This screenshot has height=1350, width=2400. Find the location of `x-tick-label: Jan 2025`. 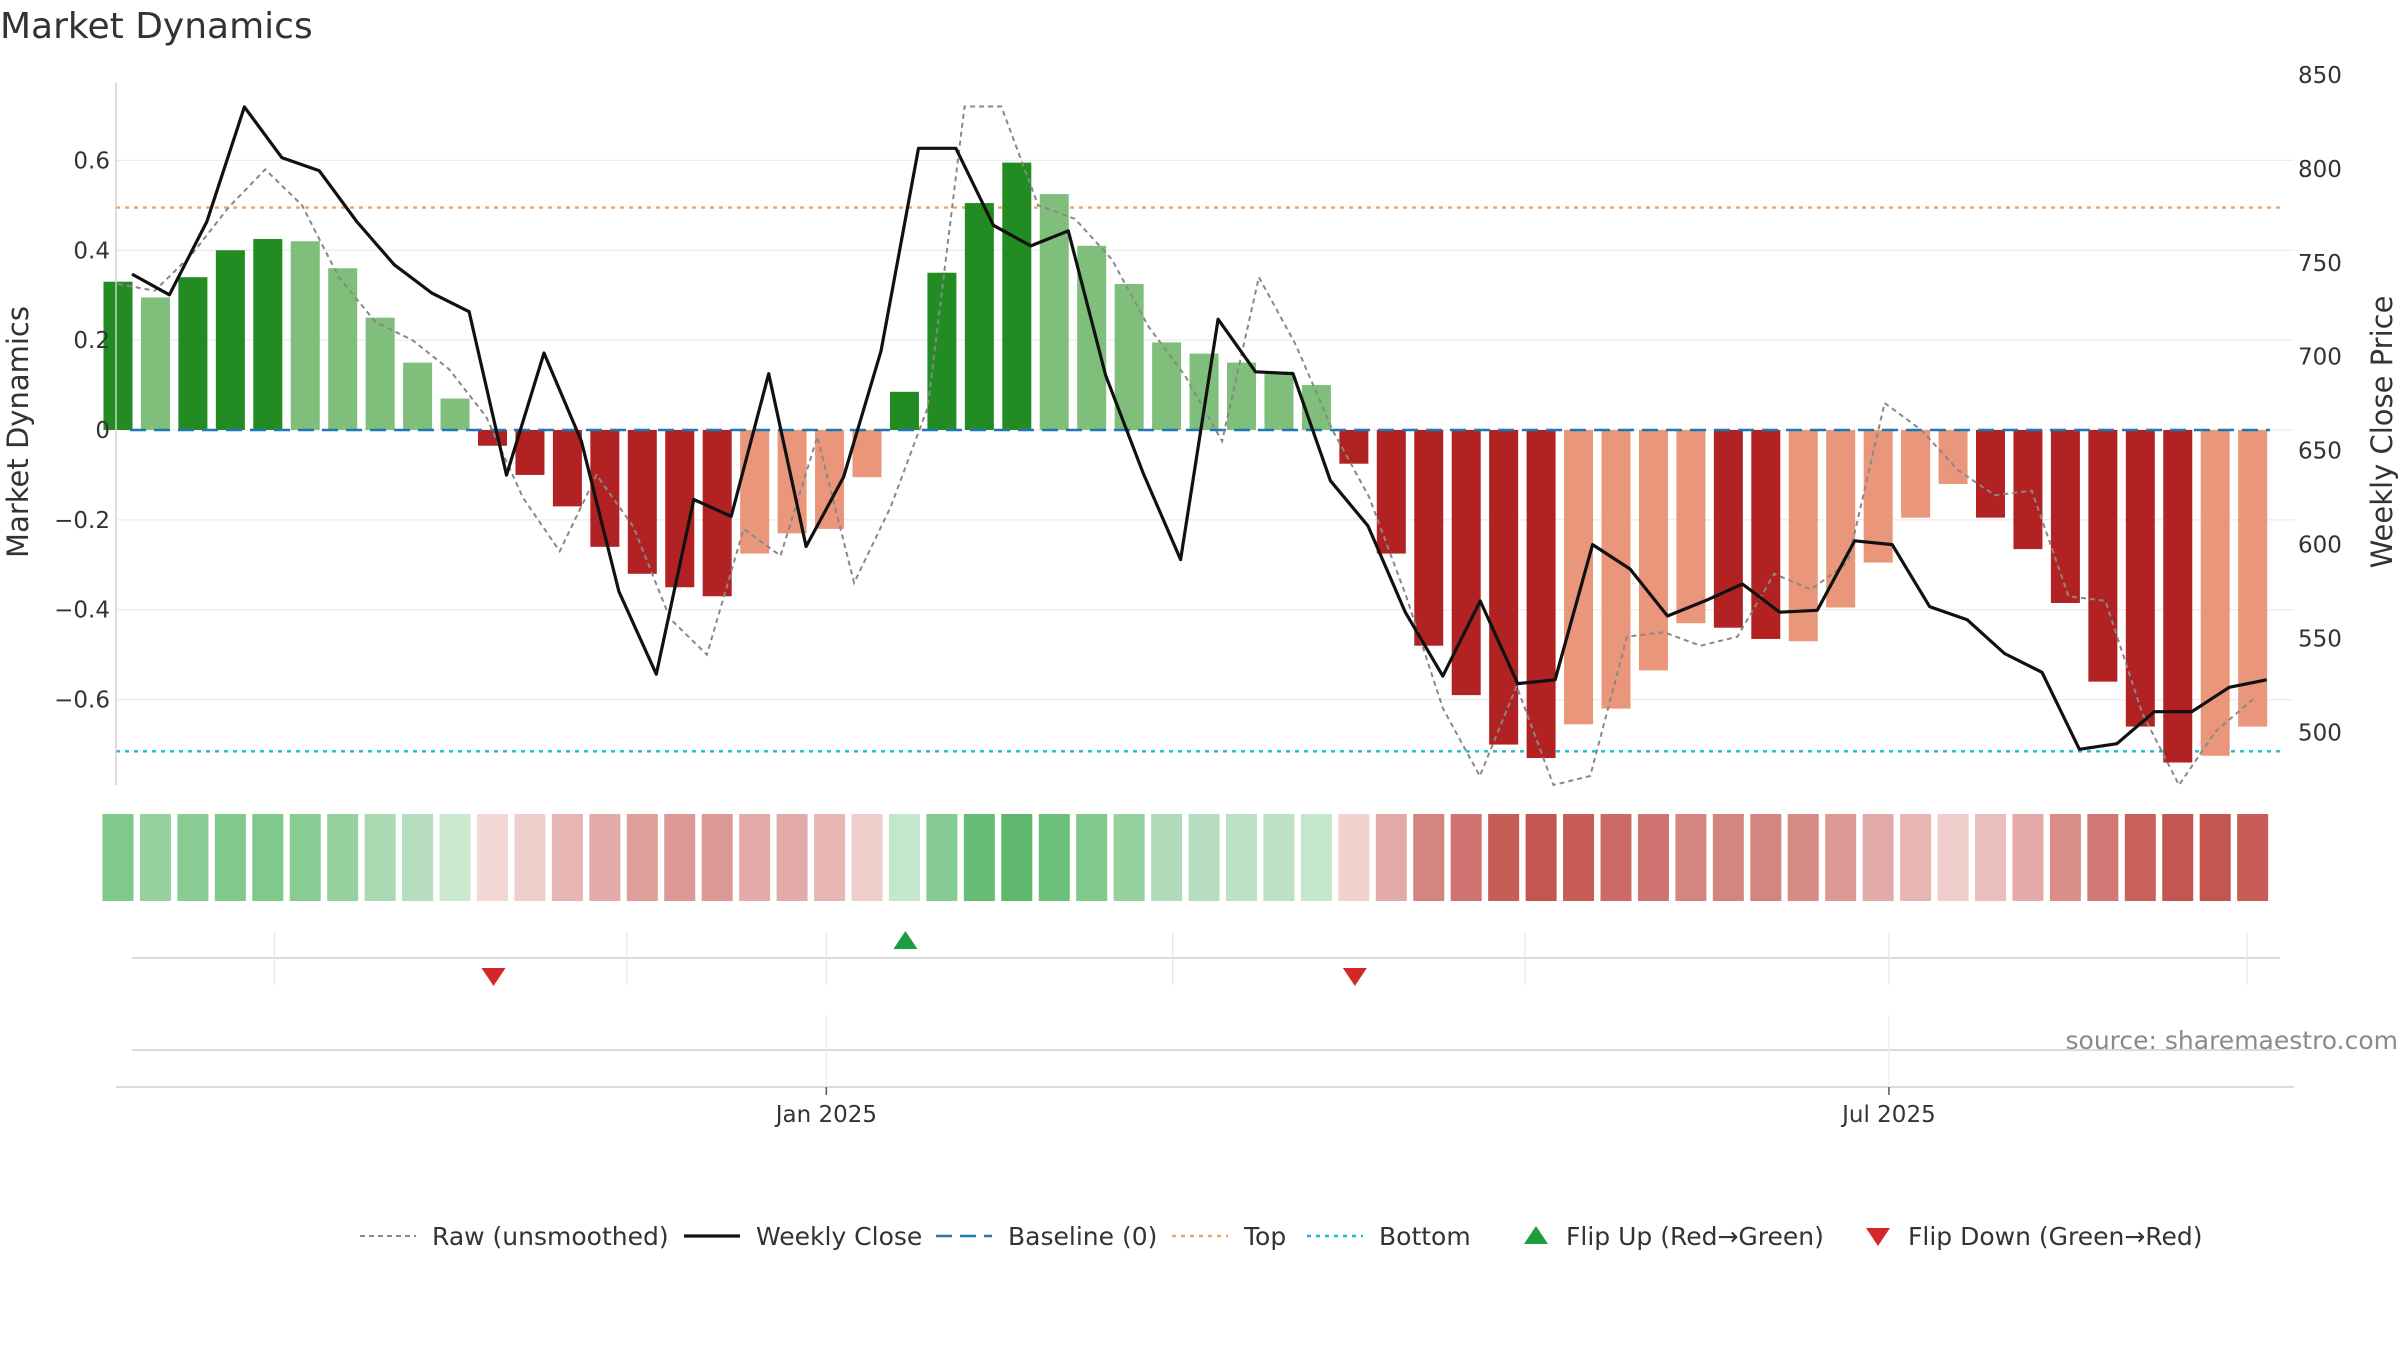

x-tick-label: Jan 2025 is located at coordinates (825, 1115).